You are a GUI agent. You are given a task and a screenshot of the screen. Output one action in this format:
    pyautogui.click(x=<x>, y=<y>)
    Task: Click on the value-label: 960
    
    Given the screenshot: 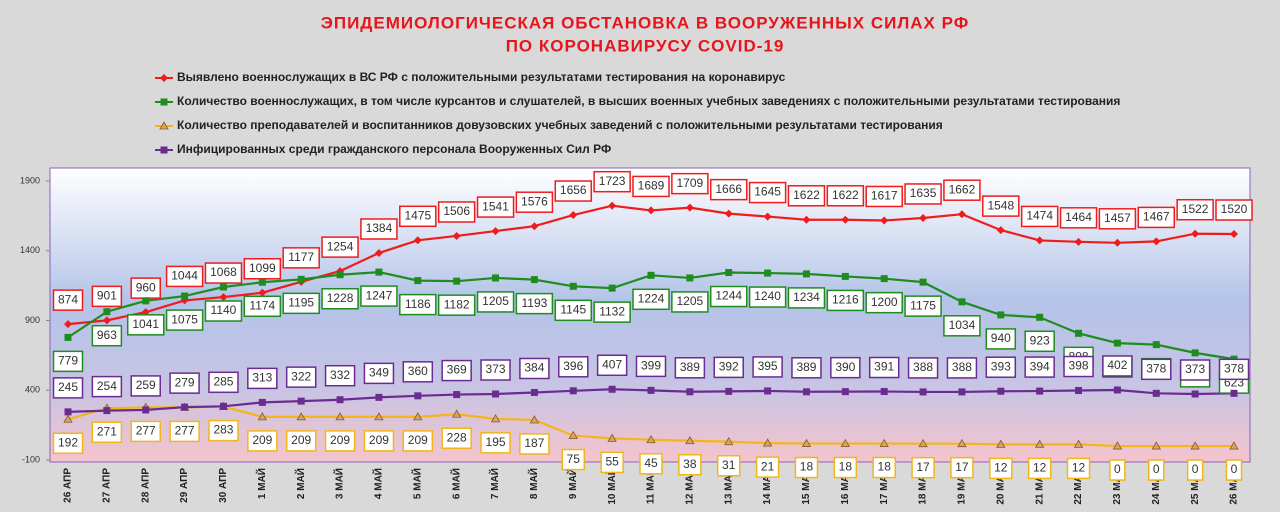 What is the action you would take?
    pyautogui.click(x=145, y=288)
    